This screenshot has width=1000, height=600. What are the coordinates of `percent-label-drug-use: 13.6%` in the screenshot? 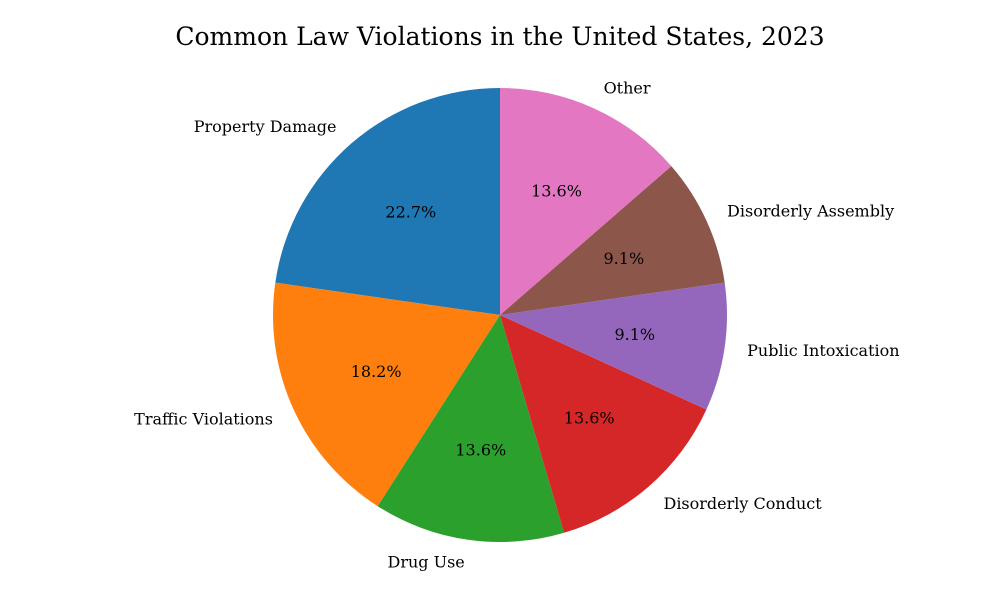 It's located at (480, 449).